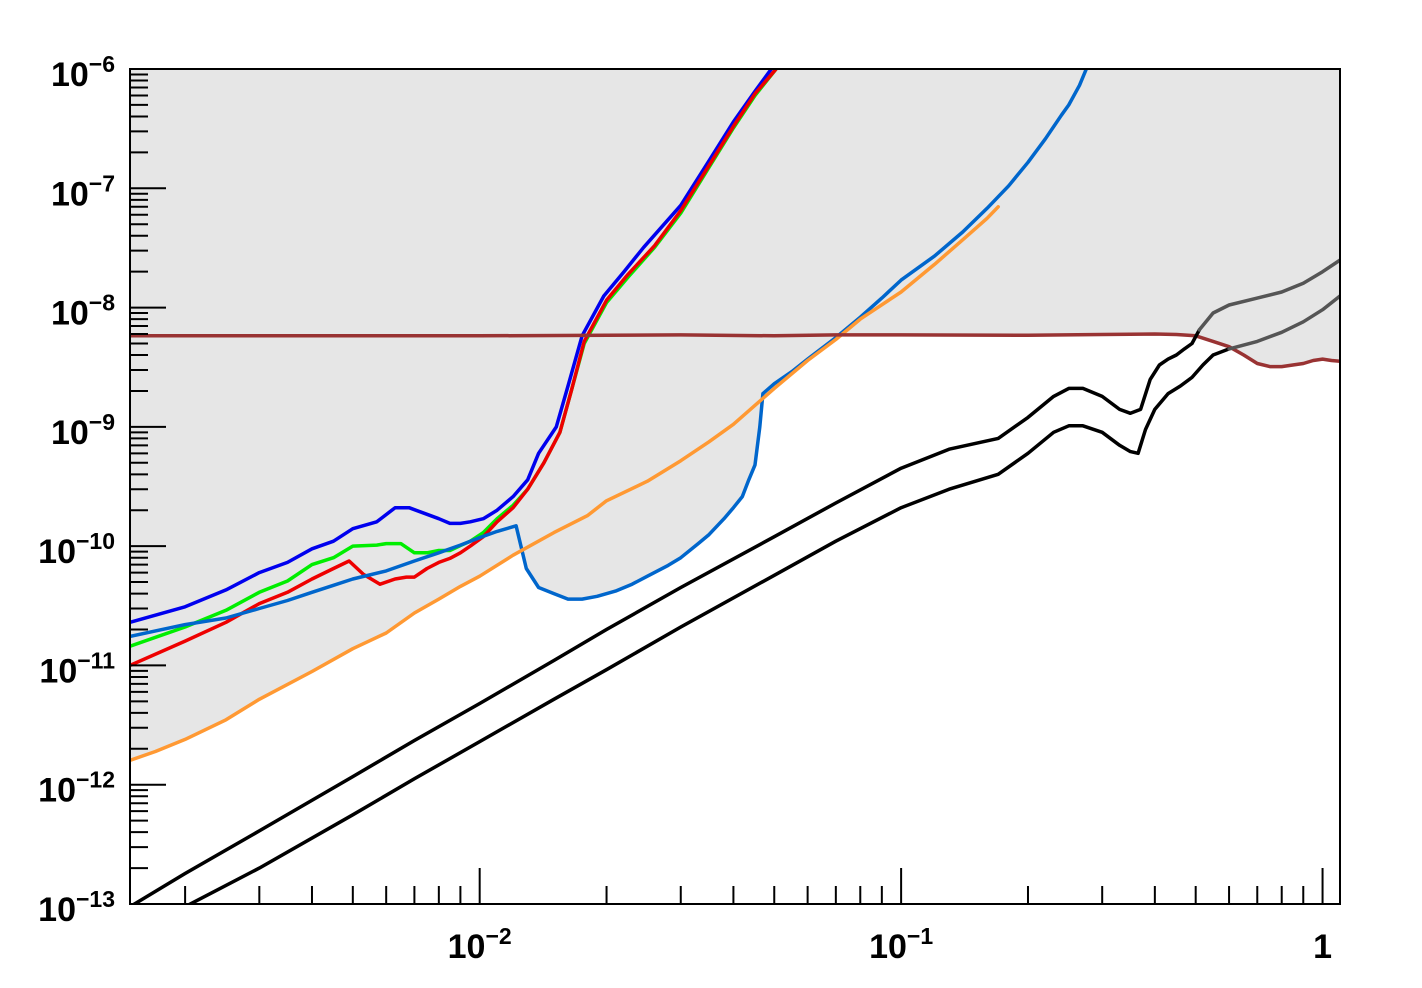 The image size is (1422, 988). Describe the element at coordinates (83, 72) in the screenshot. I see `y-tick-label: 10⁻⁶` at that location.